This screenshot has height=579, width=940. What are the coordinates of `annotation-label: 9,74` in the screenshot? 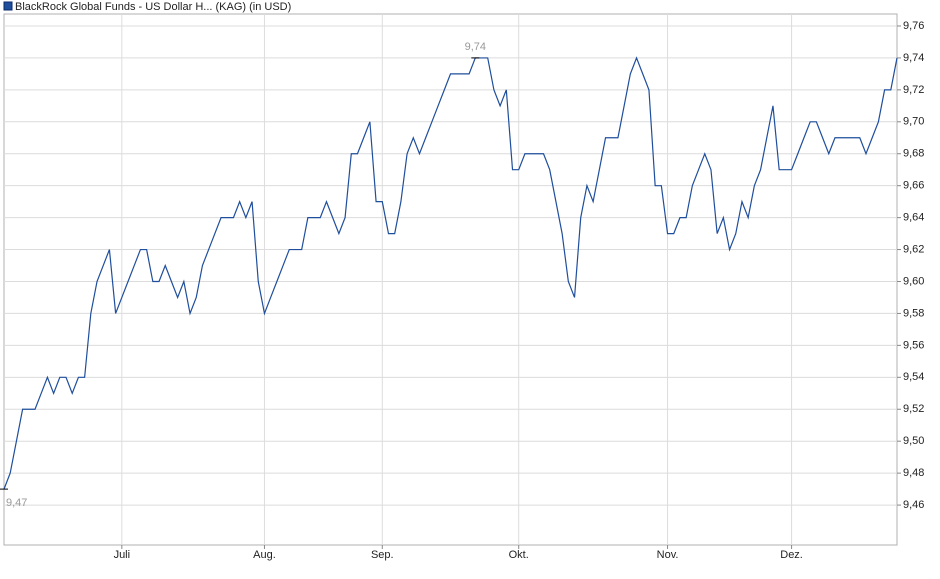 It's located at (475, 47).